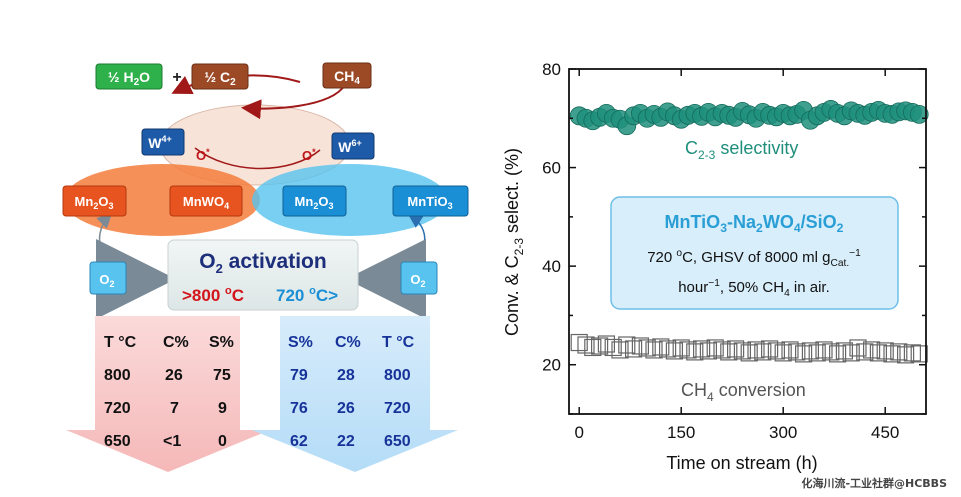 The width and height of the screenshot is (961, 497). I want to click on x-axis-label: Time on stream (h), so click(741, 463).